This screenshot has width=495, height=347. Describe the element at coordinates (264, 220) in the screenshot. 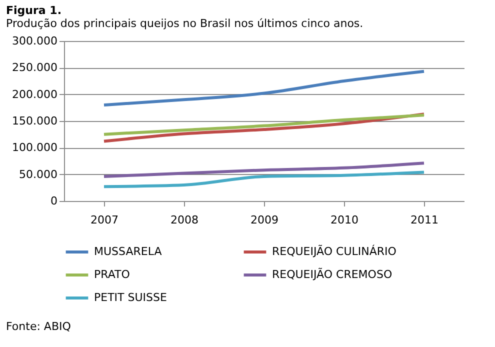

I see `x-tick-label: 2009` at that location.